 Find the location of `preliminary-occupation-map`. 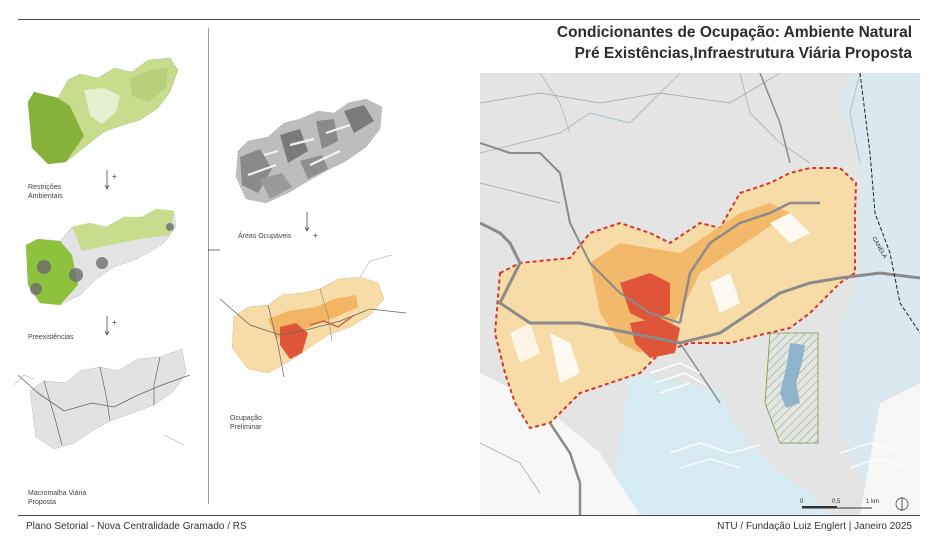

preliminary-occupation-map is located at coordinates (313, 316).